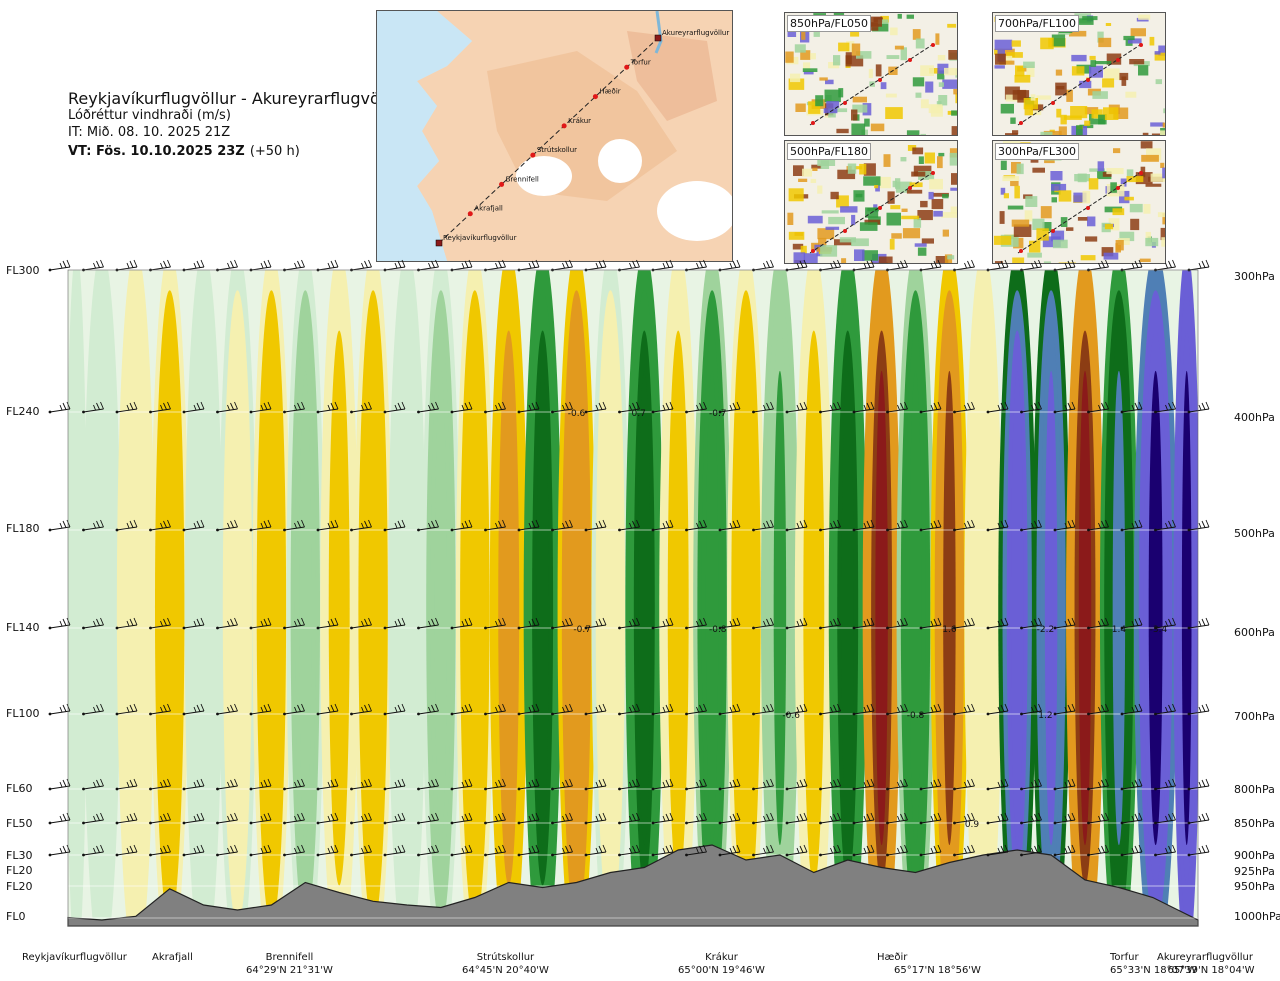 The height and width of the screenshot is (981, 1280). What do you see at coordinates (691, 35) in the screenshot?
I see `map-station: Akureyrarflugvöllur` at bounding box center [691, 35].